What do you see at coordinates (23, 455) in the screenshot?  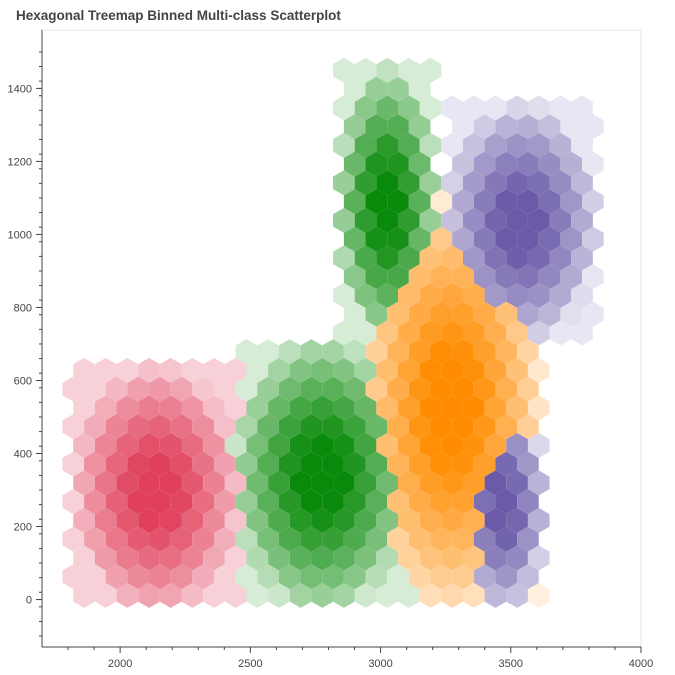 I see `y-tick-label: 400` at bounding box center [23, 455].